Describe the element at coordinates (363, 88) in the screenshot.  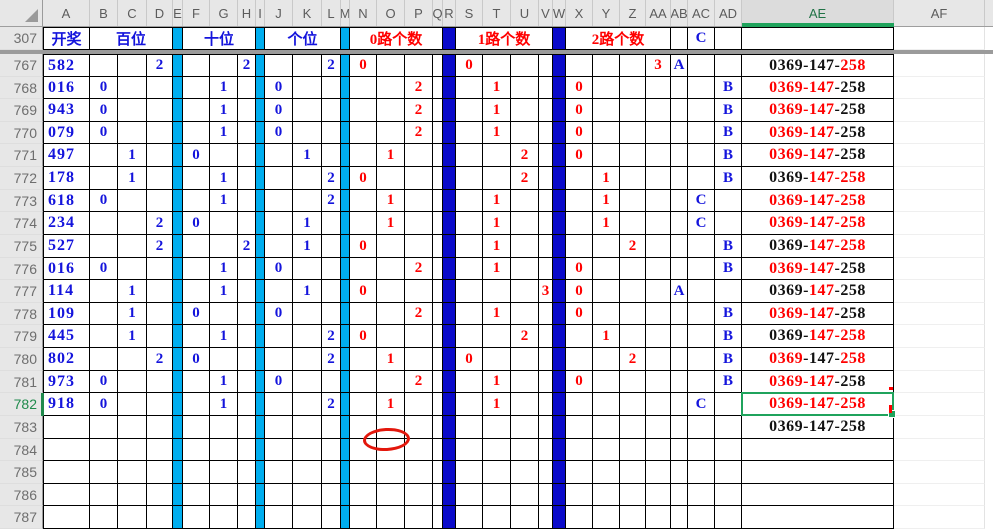
I see `cell-N768` at that location.